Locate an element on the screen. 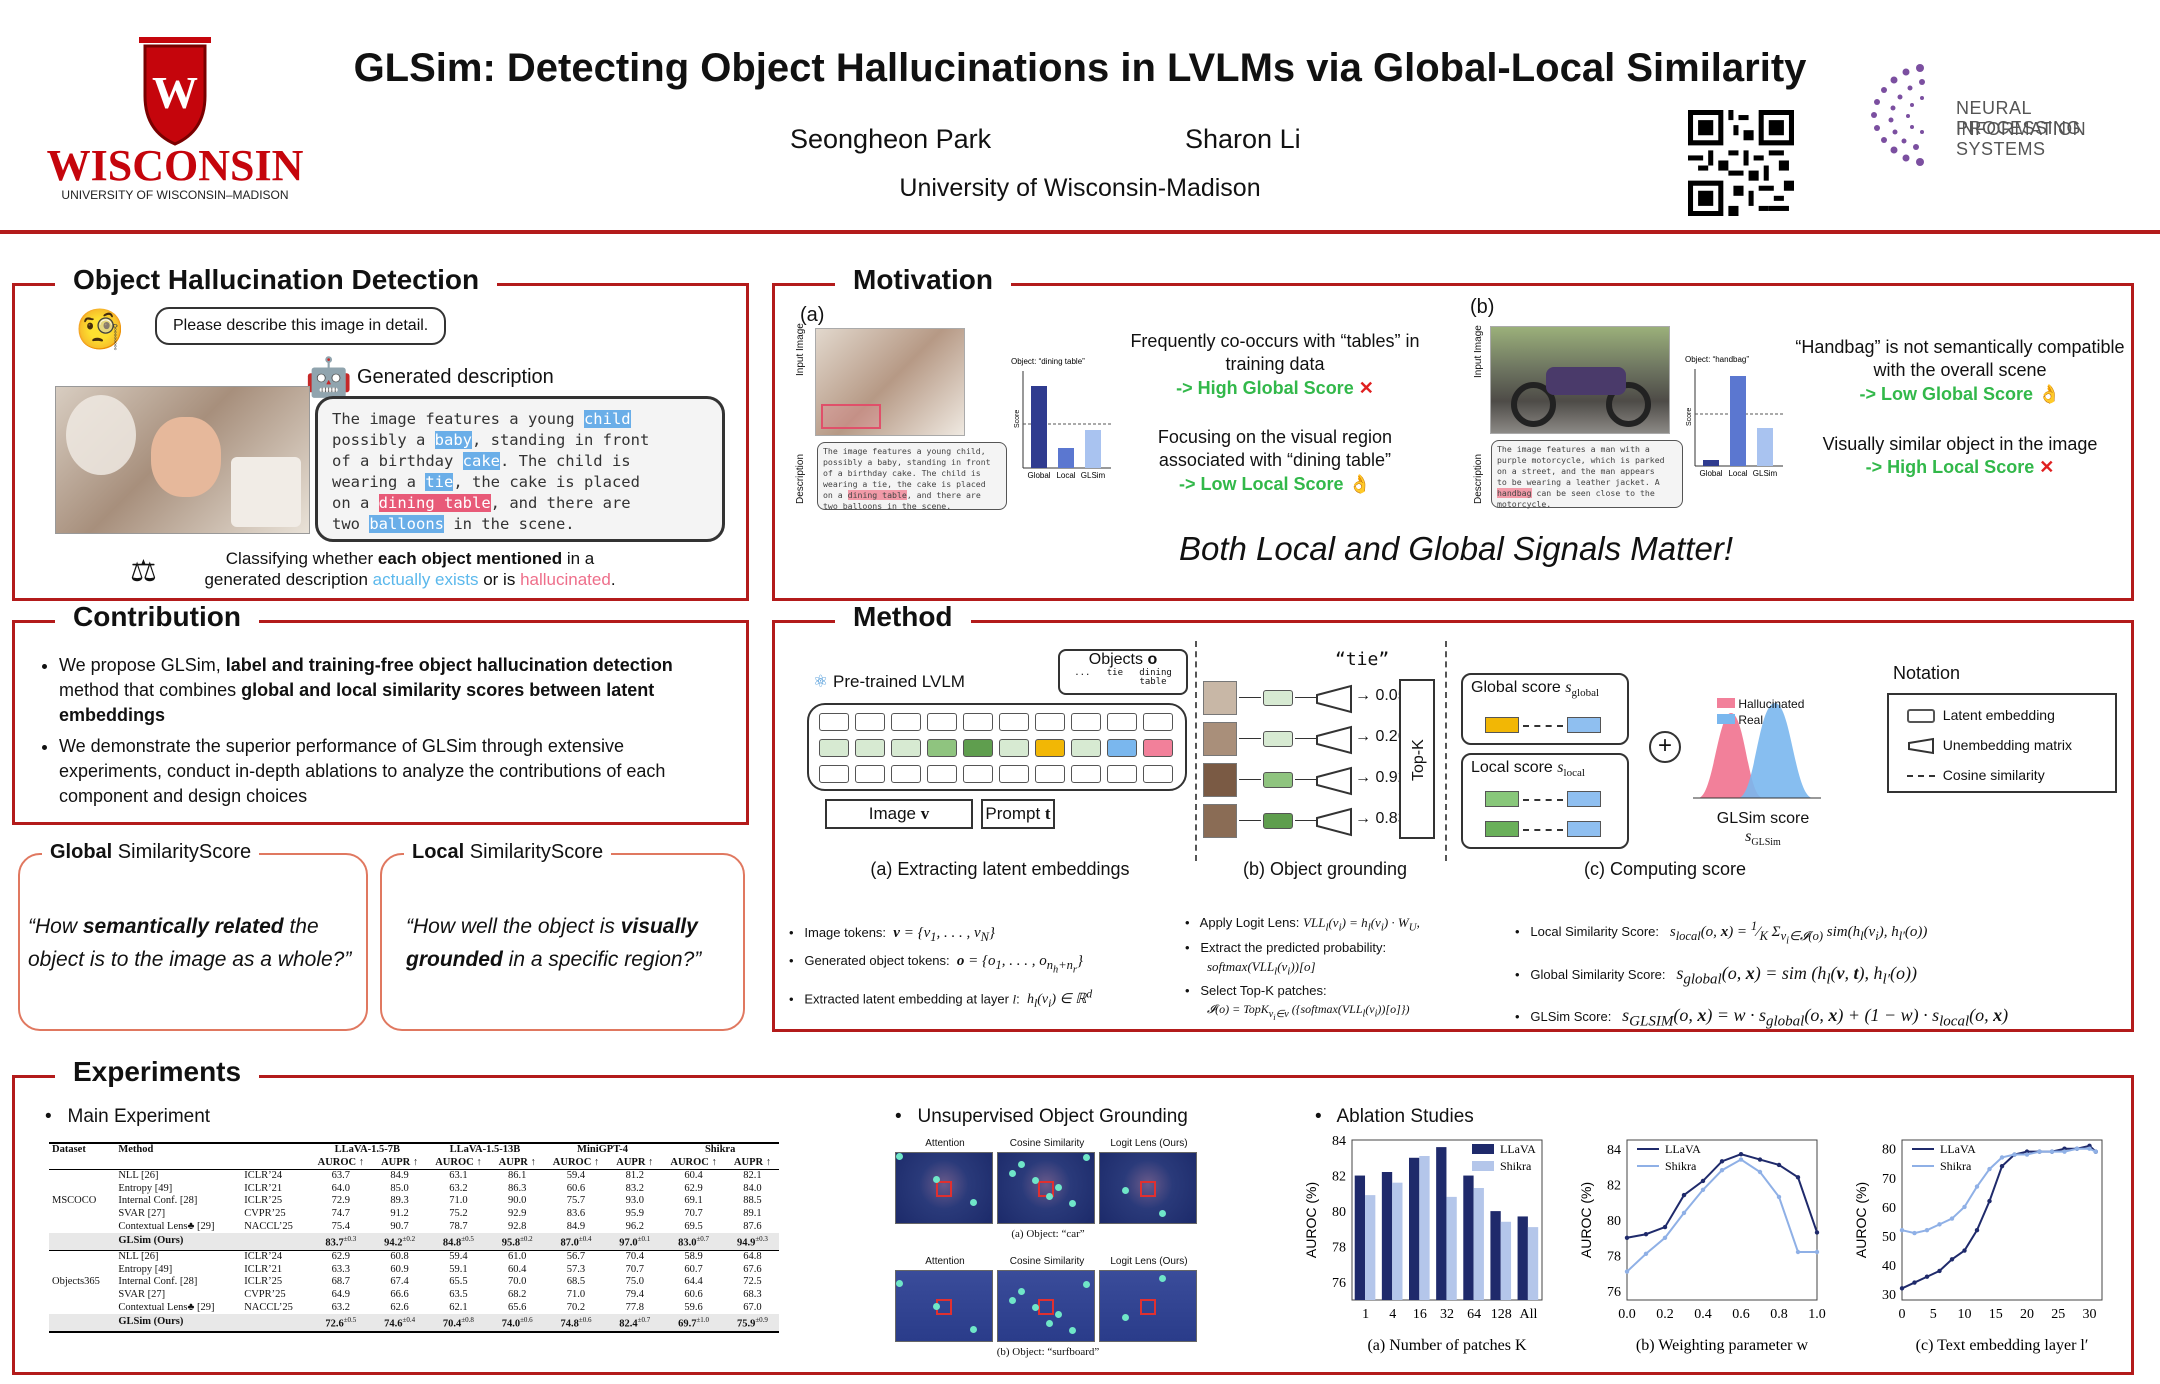 The image size is (2160, 1384). value-cell: 75.4 is located at coordinates (340, 1226).